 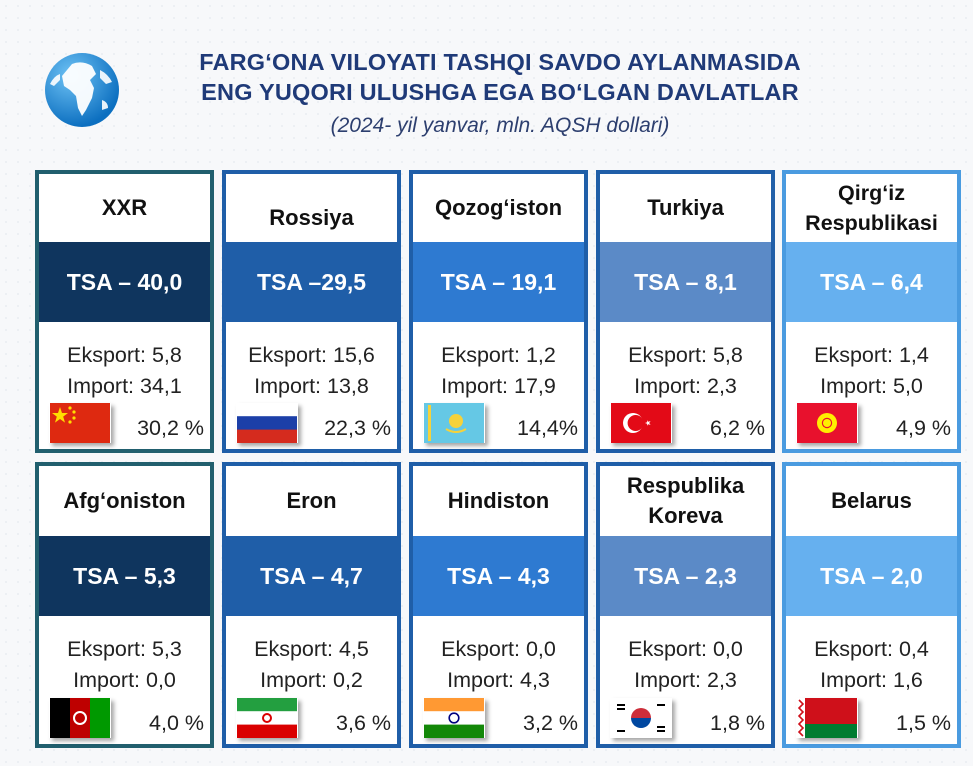 I want to click on import-value: Import: 1,6, so click(x=871, y=680).